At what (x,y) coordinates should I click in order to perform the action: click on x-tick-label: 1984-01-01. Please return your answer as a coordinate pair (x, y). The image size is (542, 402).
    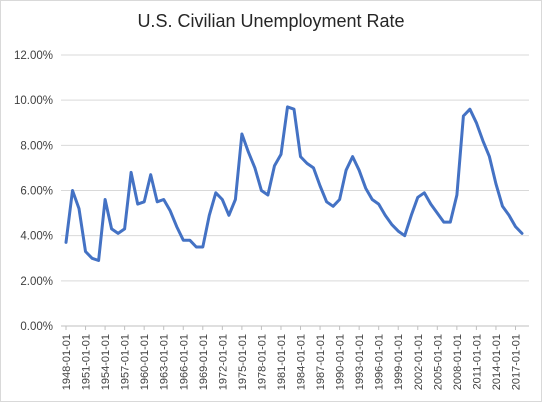
    Looking at the image, I should click on (302, 362).